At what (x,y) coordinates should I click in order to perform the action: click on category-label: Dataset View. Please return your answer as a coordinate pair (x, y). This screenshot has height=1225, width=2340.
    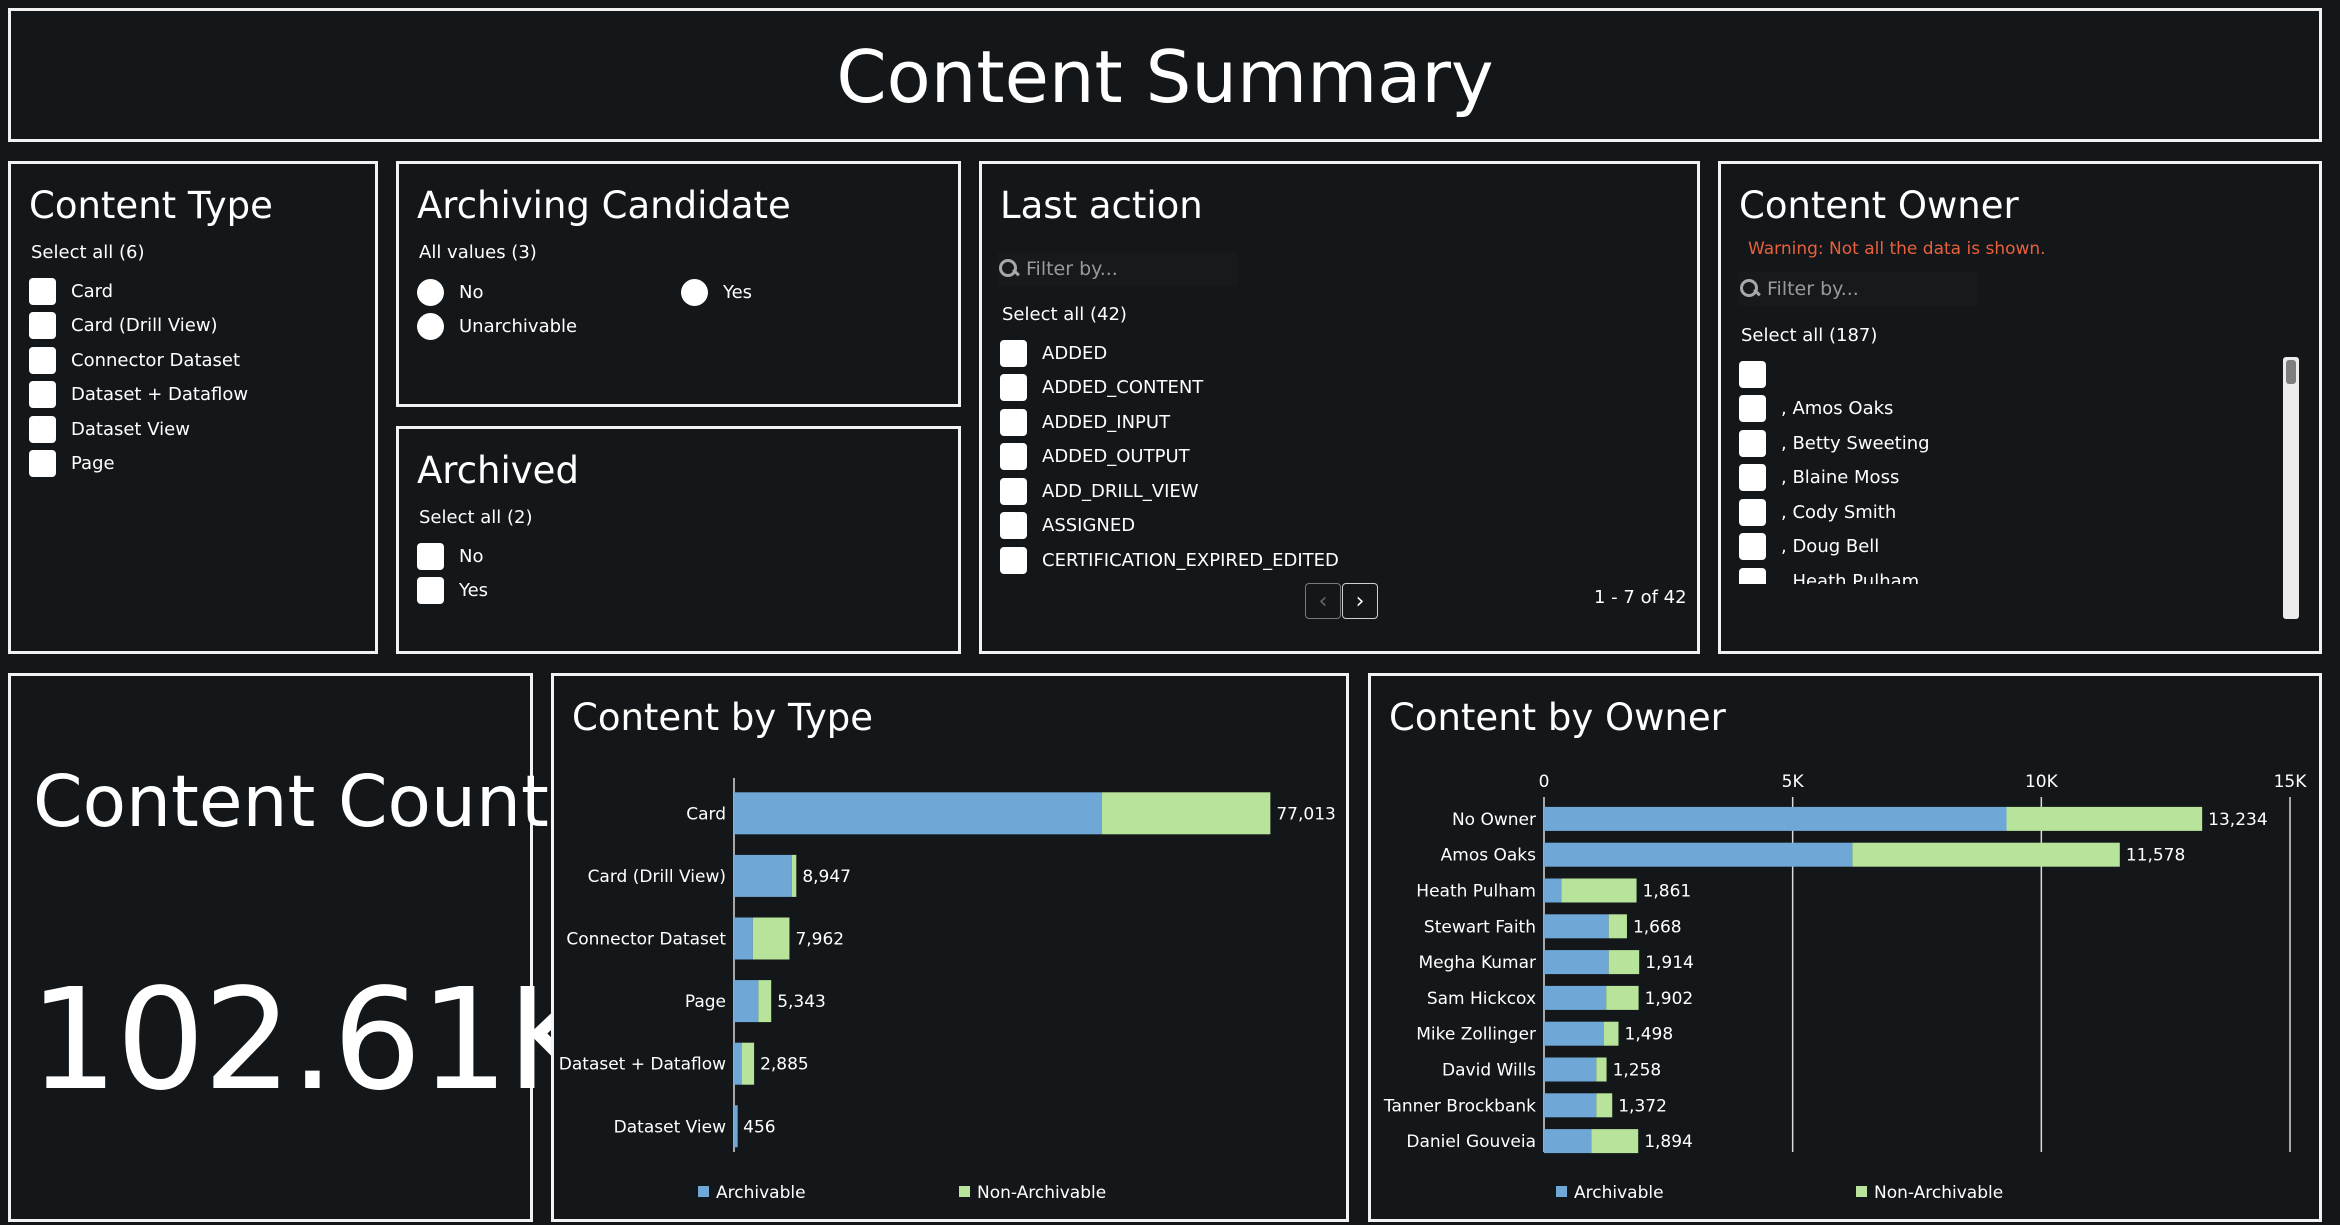
    Looking at the image, I should click on (670, 1127).